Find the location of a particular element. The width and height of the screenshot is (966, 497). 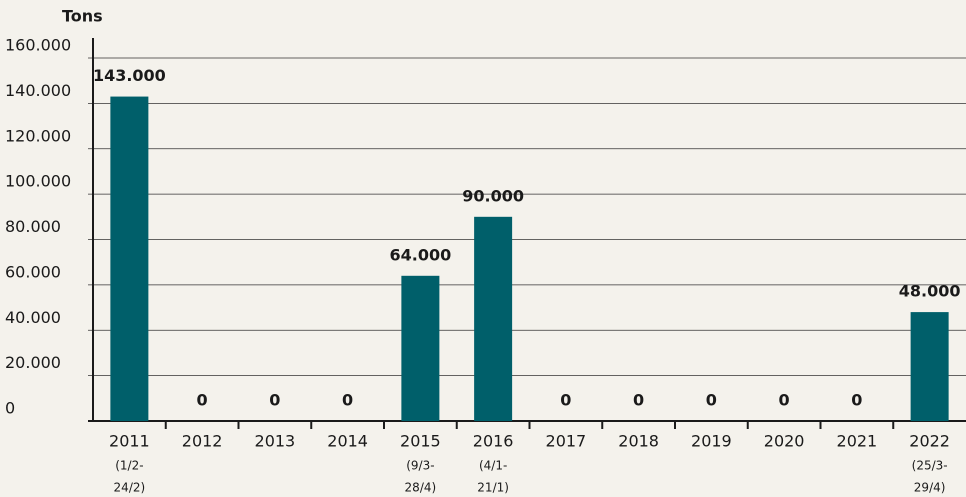

x-tick-label: 2017 is located at coordinates (566, 441).